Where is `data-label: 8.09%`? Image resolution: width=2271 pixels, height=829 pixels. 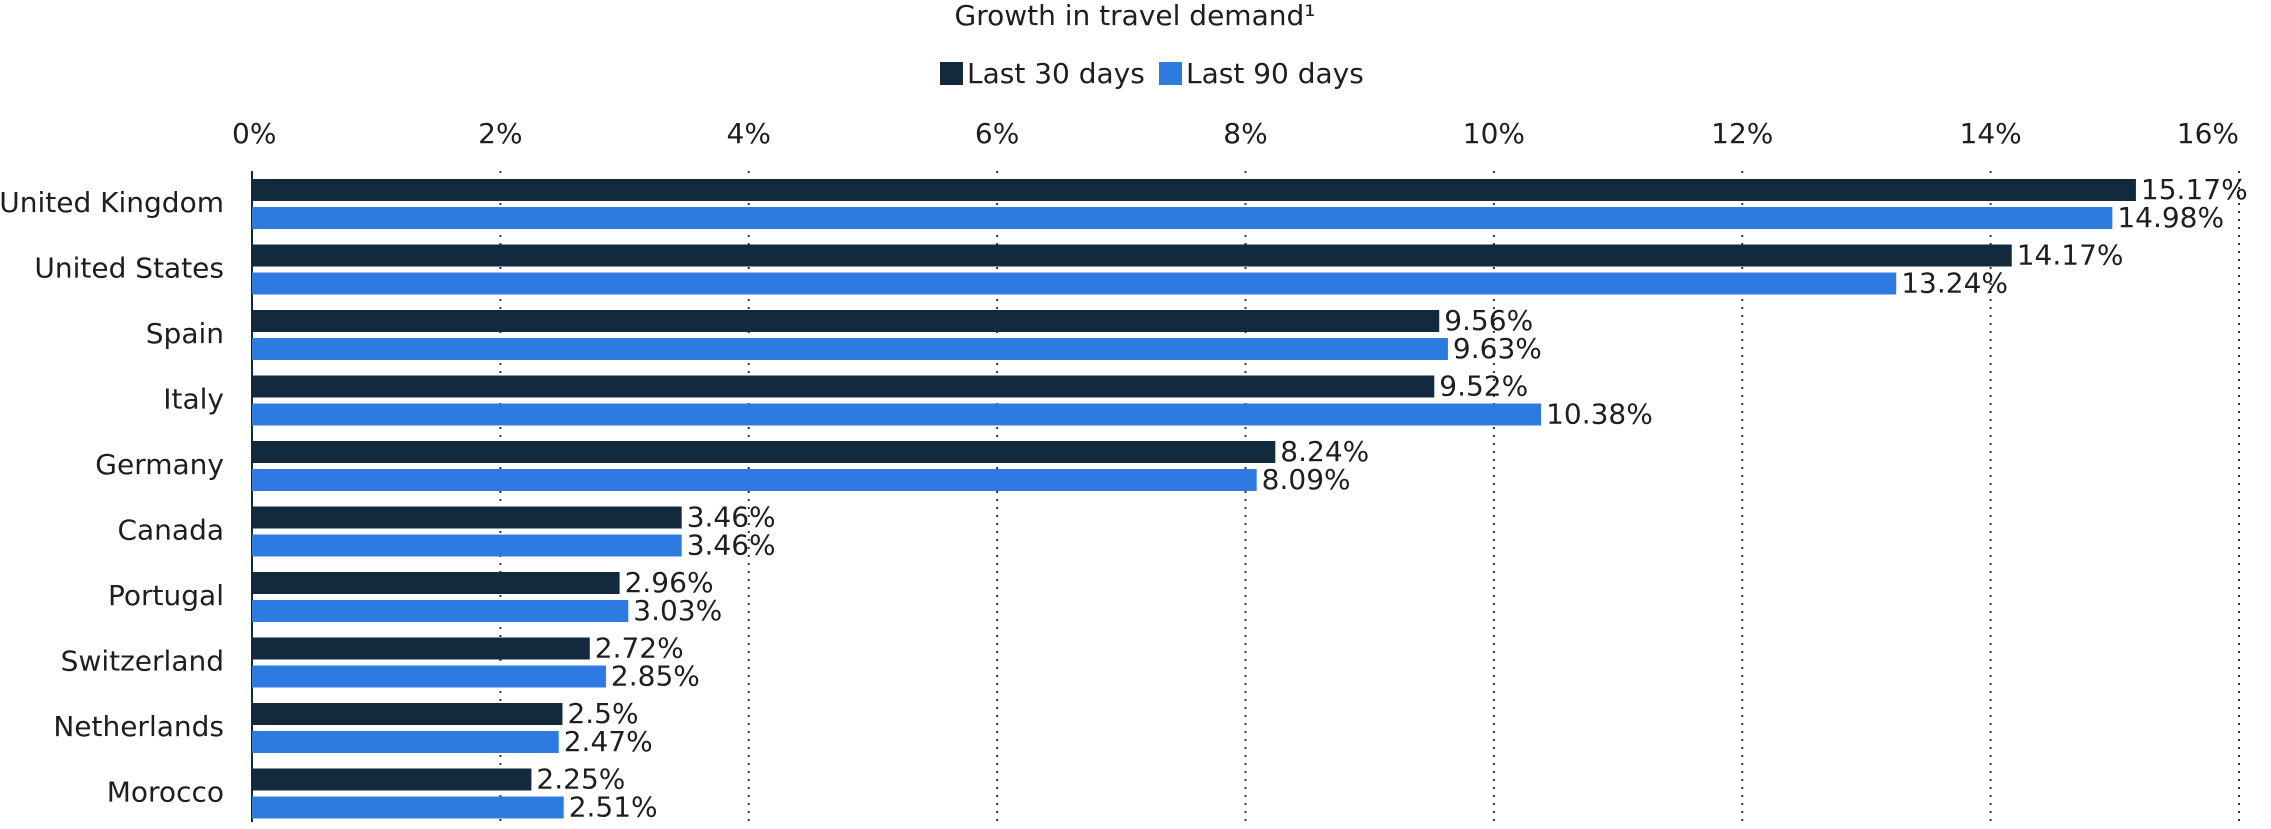 data-label: 8.09% is located at coordinates (1306, 479).